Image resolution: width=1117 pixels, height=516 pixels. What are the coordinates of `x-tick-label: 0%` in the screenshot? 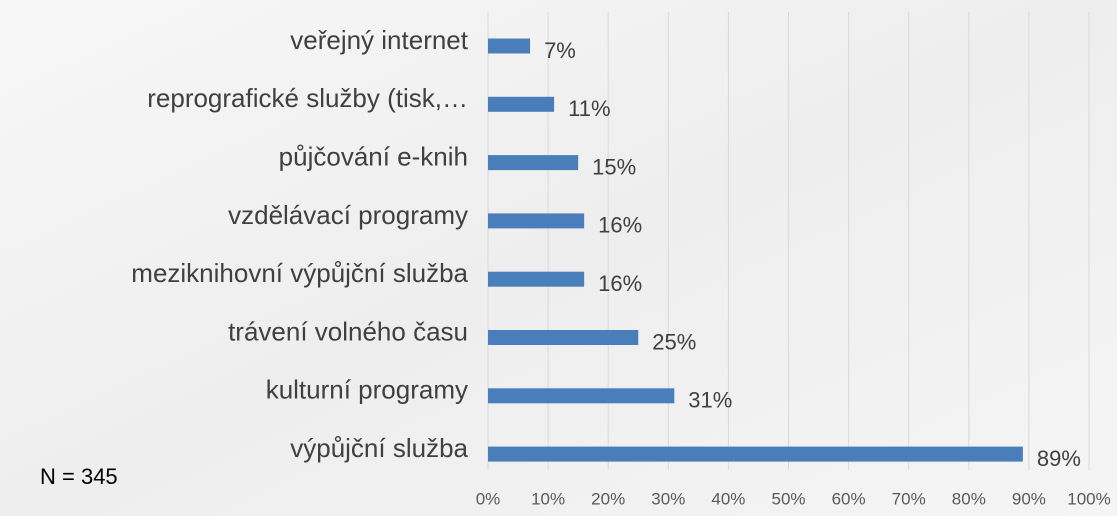 It's located at (488, 498).